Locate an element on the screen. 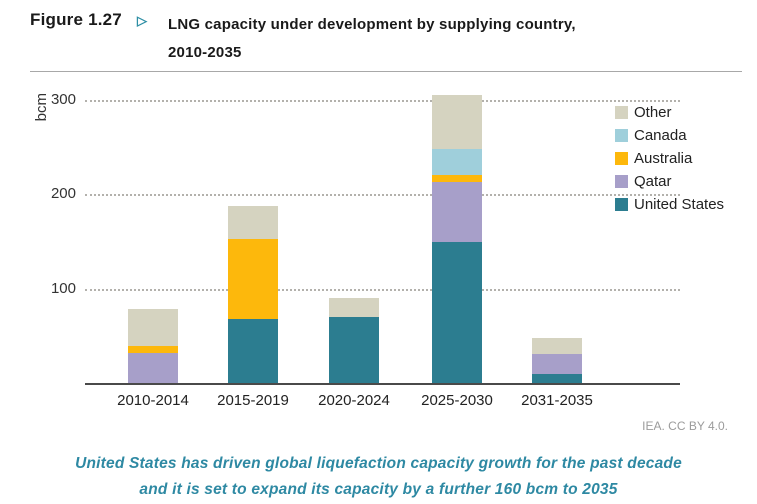  legend-swatch-other is located at coordinates (621, 112).